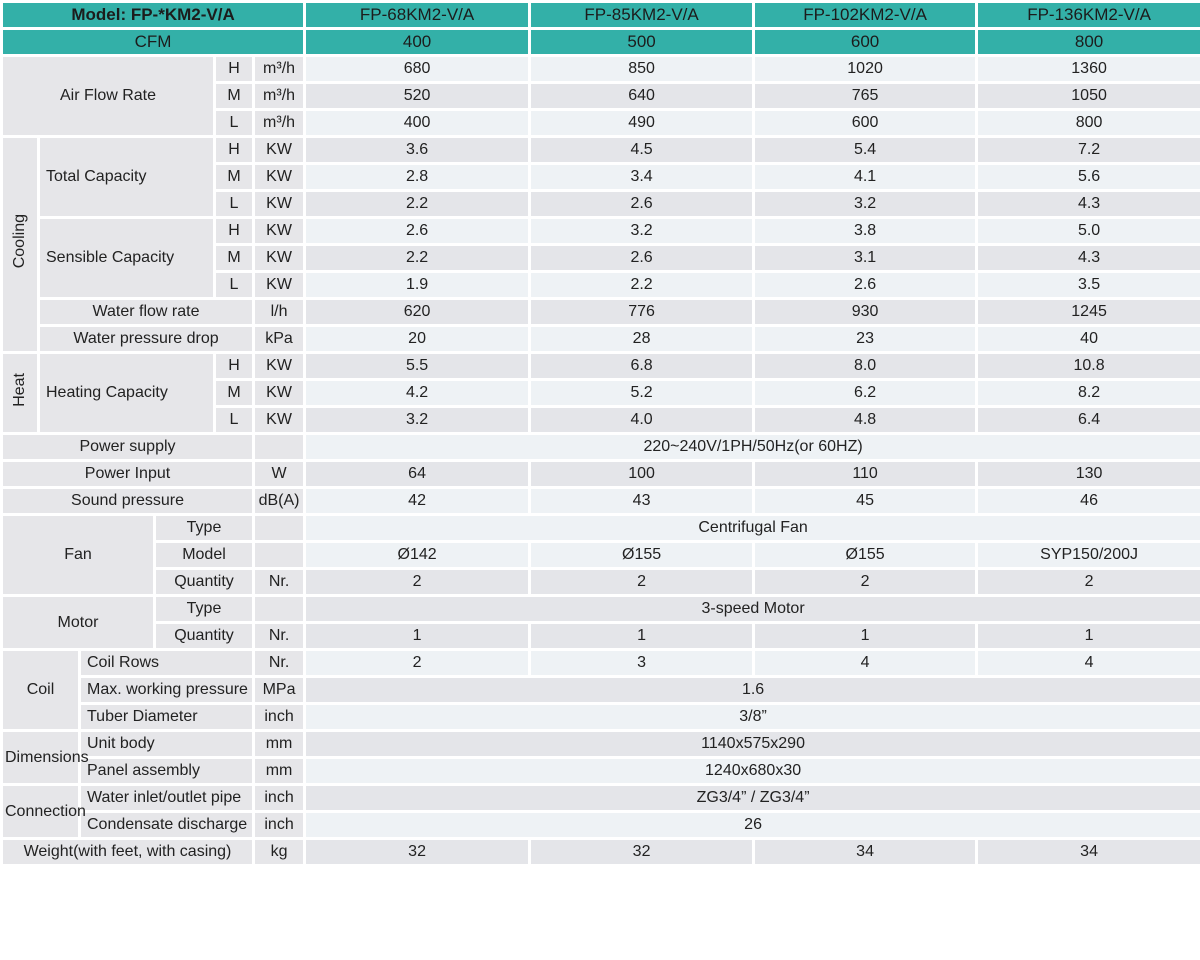 The width and height of the screenshot is (1200, 960). Describe the element at coordinates (642, 285) in the screenshot. I see `sensible-capacity-value: 2.2` at that location.